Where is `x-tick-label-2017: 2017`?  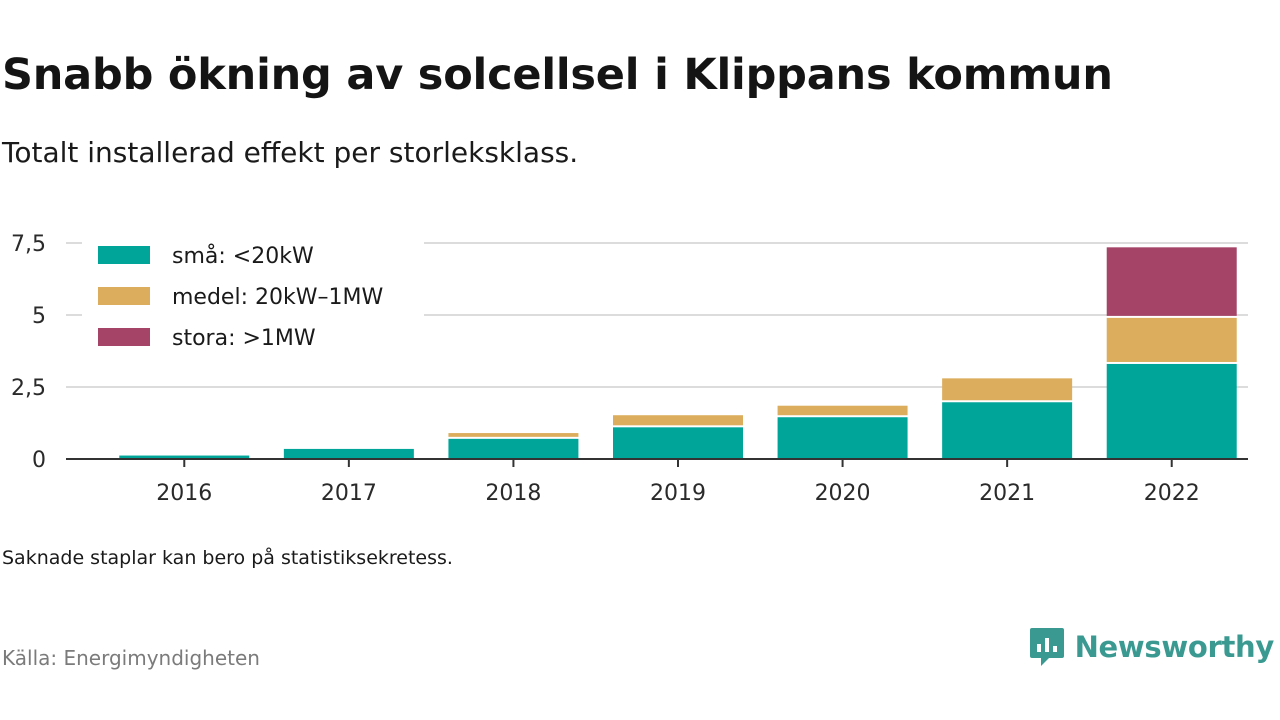 x-tick-label-2017: 2017 is located at coordinates (349, 493).